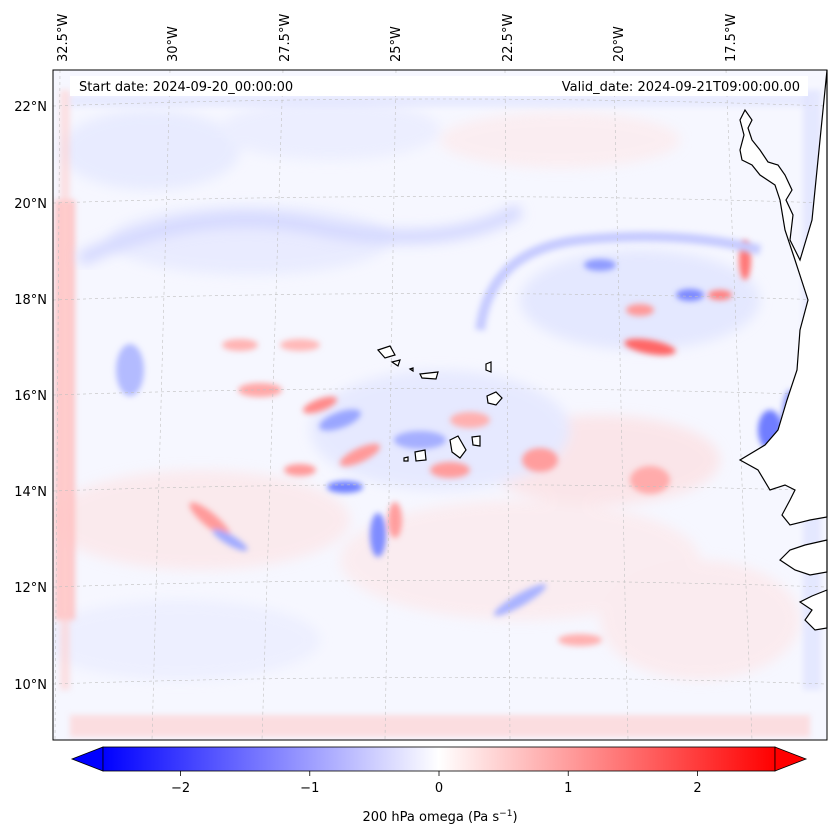  Describe the element at coordinates (186, 87) in the screenshot. I see `start-date-label: Start date: 2024-09-20_00:00:00` at that location.